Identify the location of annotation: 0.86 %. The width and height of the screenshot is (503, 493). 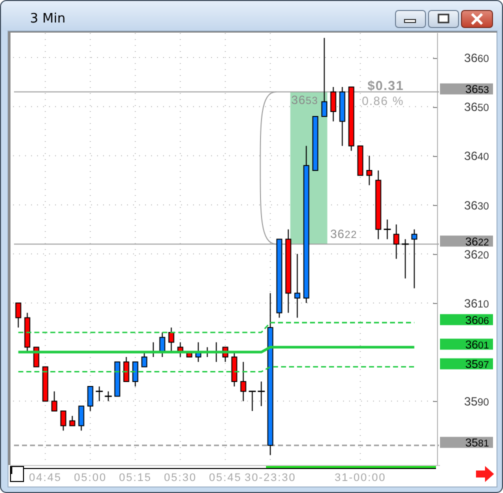
(383, 101).